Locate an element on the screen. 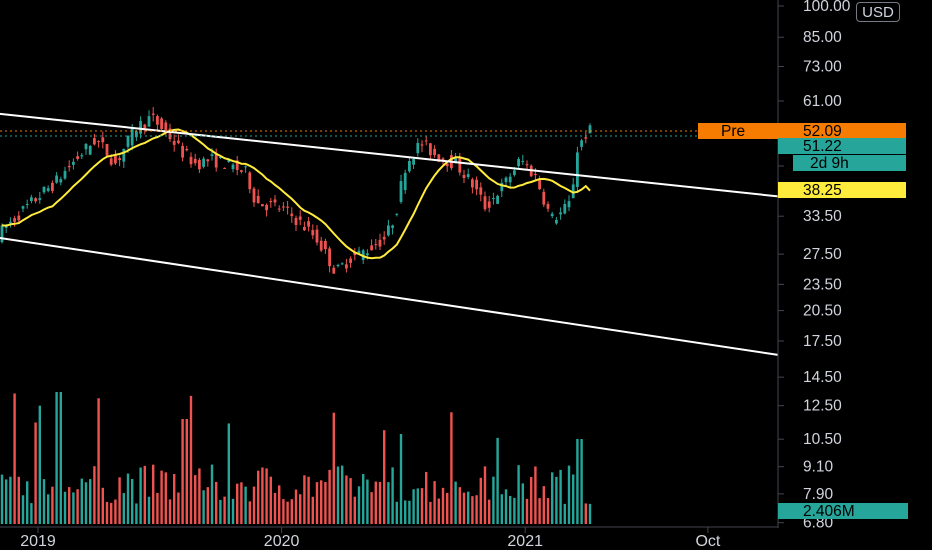 Image resolution: width=932 pixels, height=550 pixels. currency-button: USD is located at coordinates (878, 12).